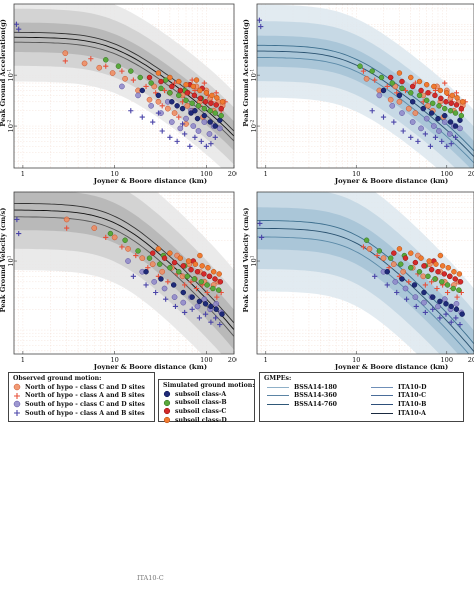 The height and width of the screenshot is (592, 474). Describe the element at coordinates (3, 73) in the screenshot. I see `y-axis-label: Peak Ground Acceleration(g)` at that location.